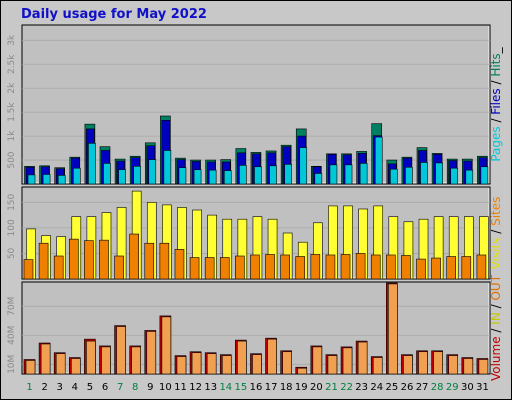 The height and width of the screenshot is (400, 512). What do you see at coordinates (75, 387) in the screenshot?
I see `day-label: 4` at bounding box center [75, 387].